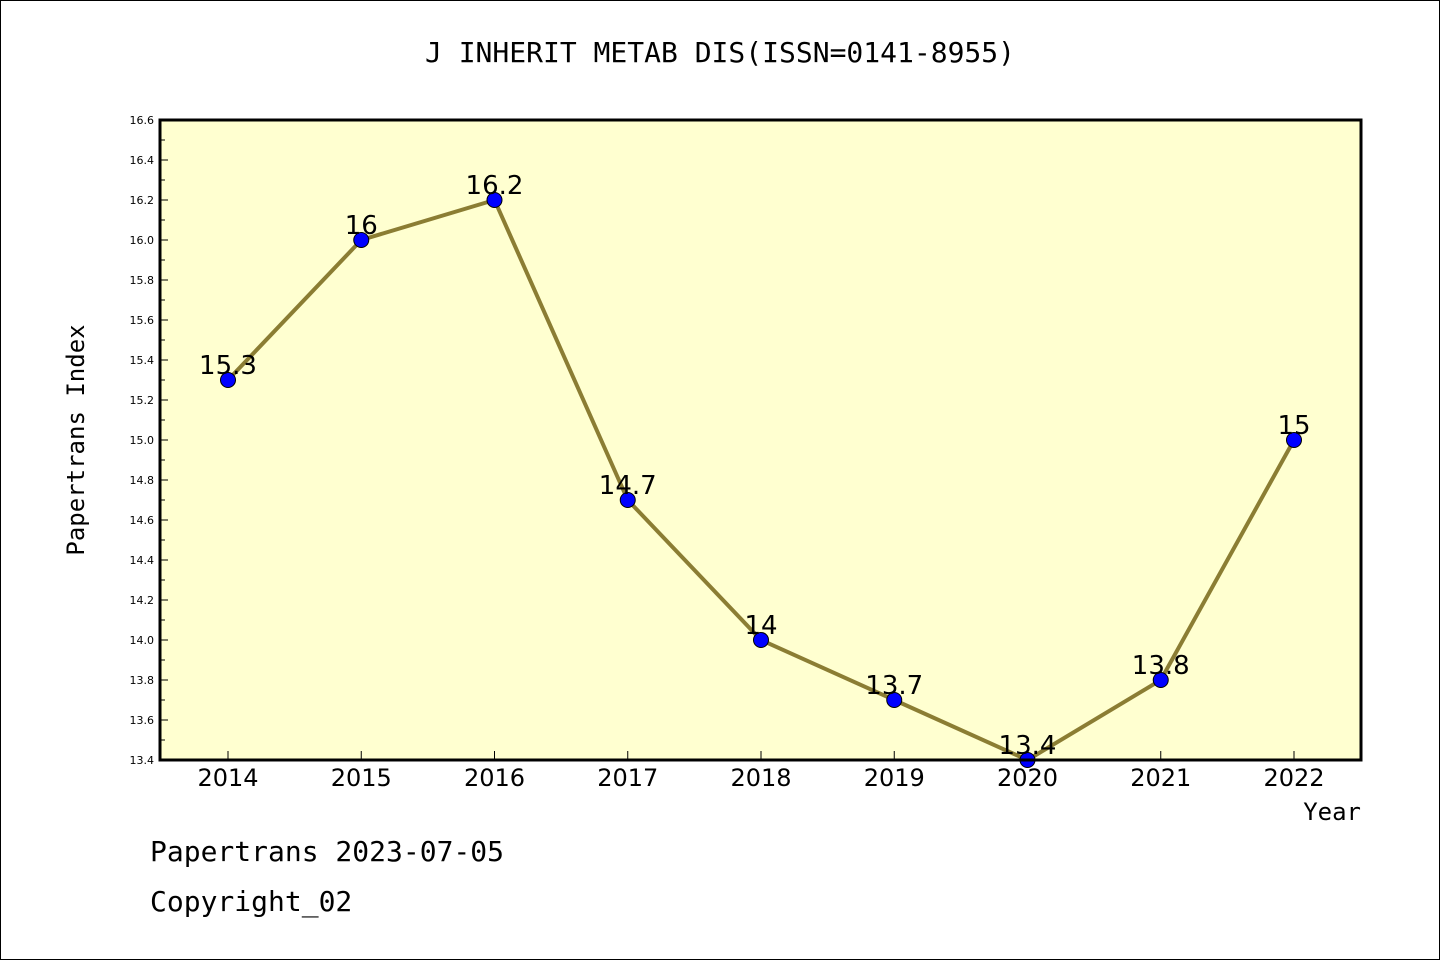  Describe the element at coordinates (142, 200) in the screenshot. I see `y-tick-label: 16.2` at that location.